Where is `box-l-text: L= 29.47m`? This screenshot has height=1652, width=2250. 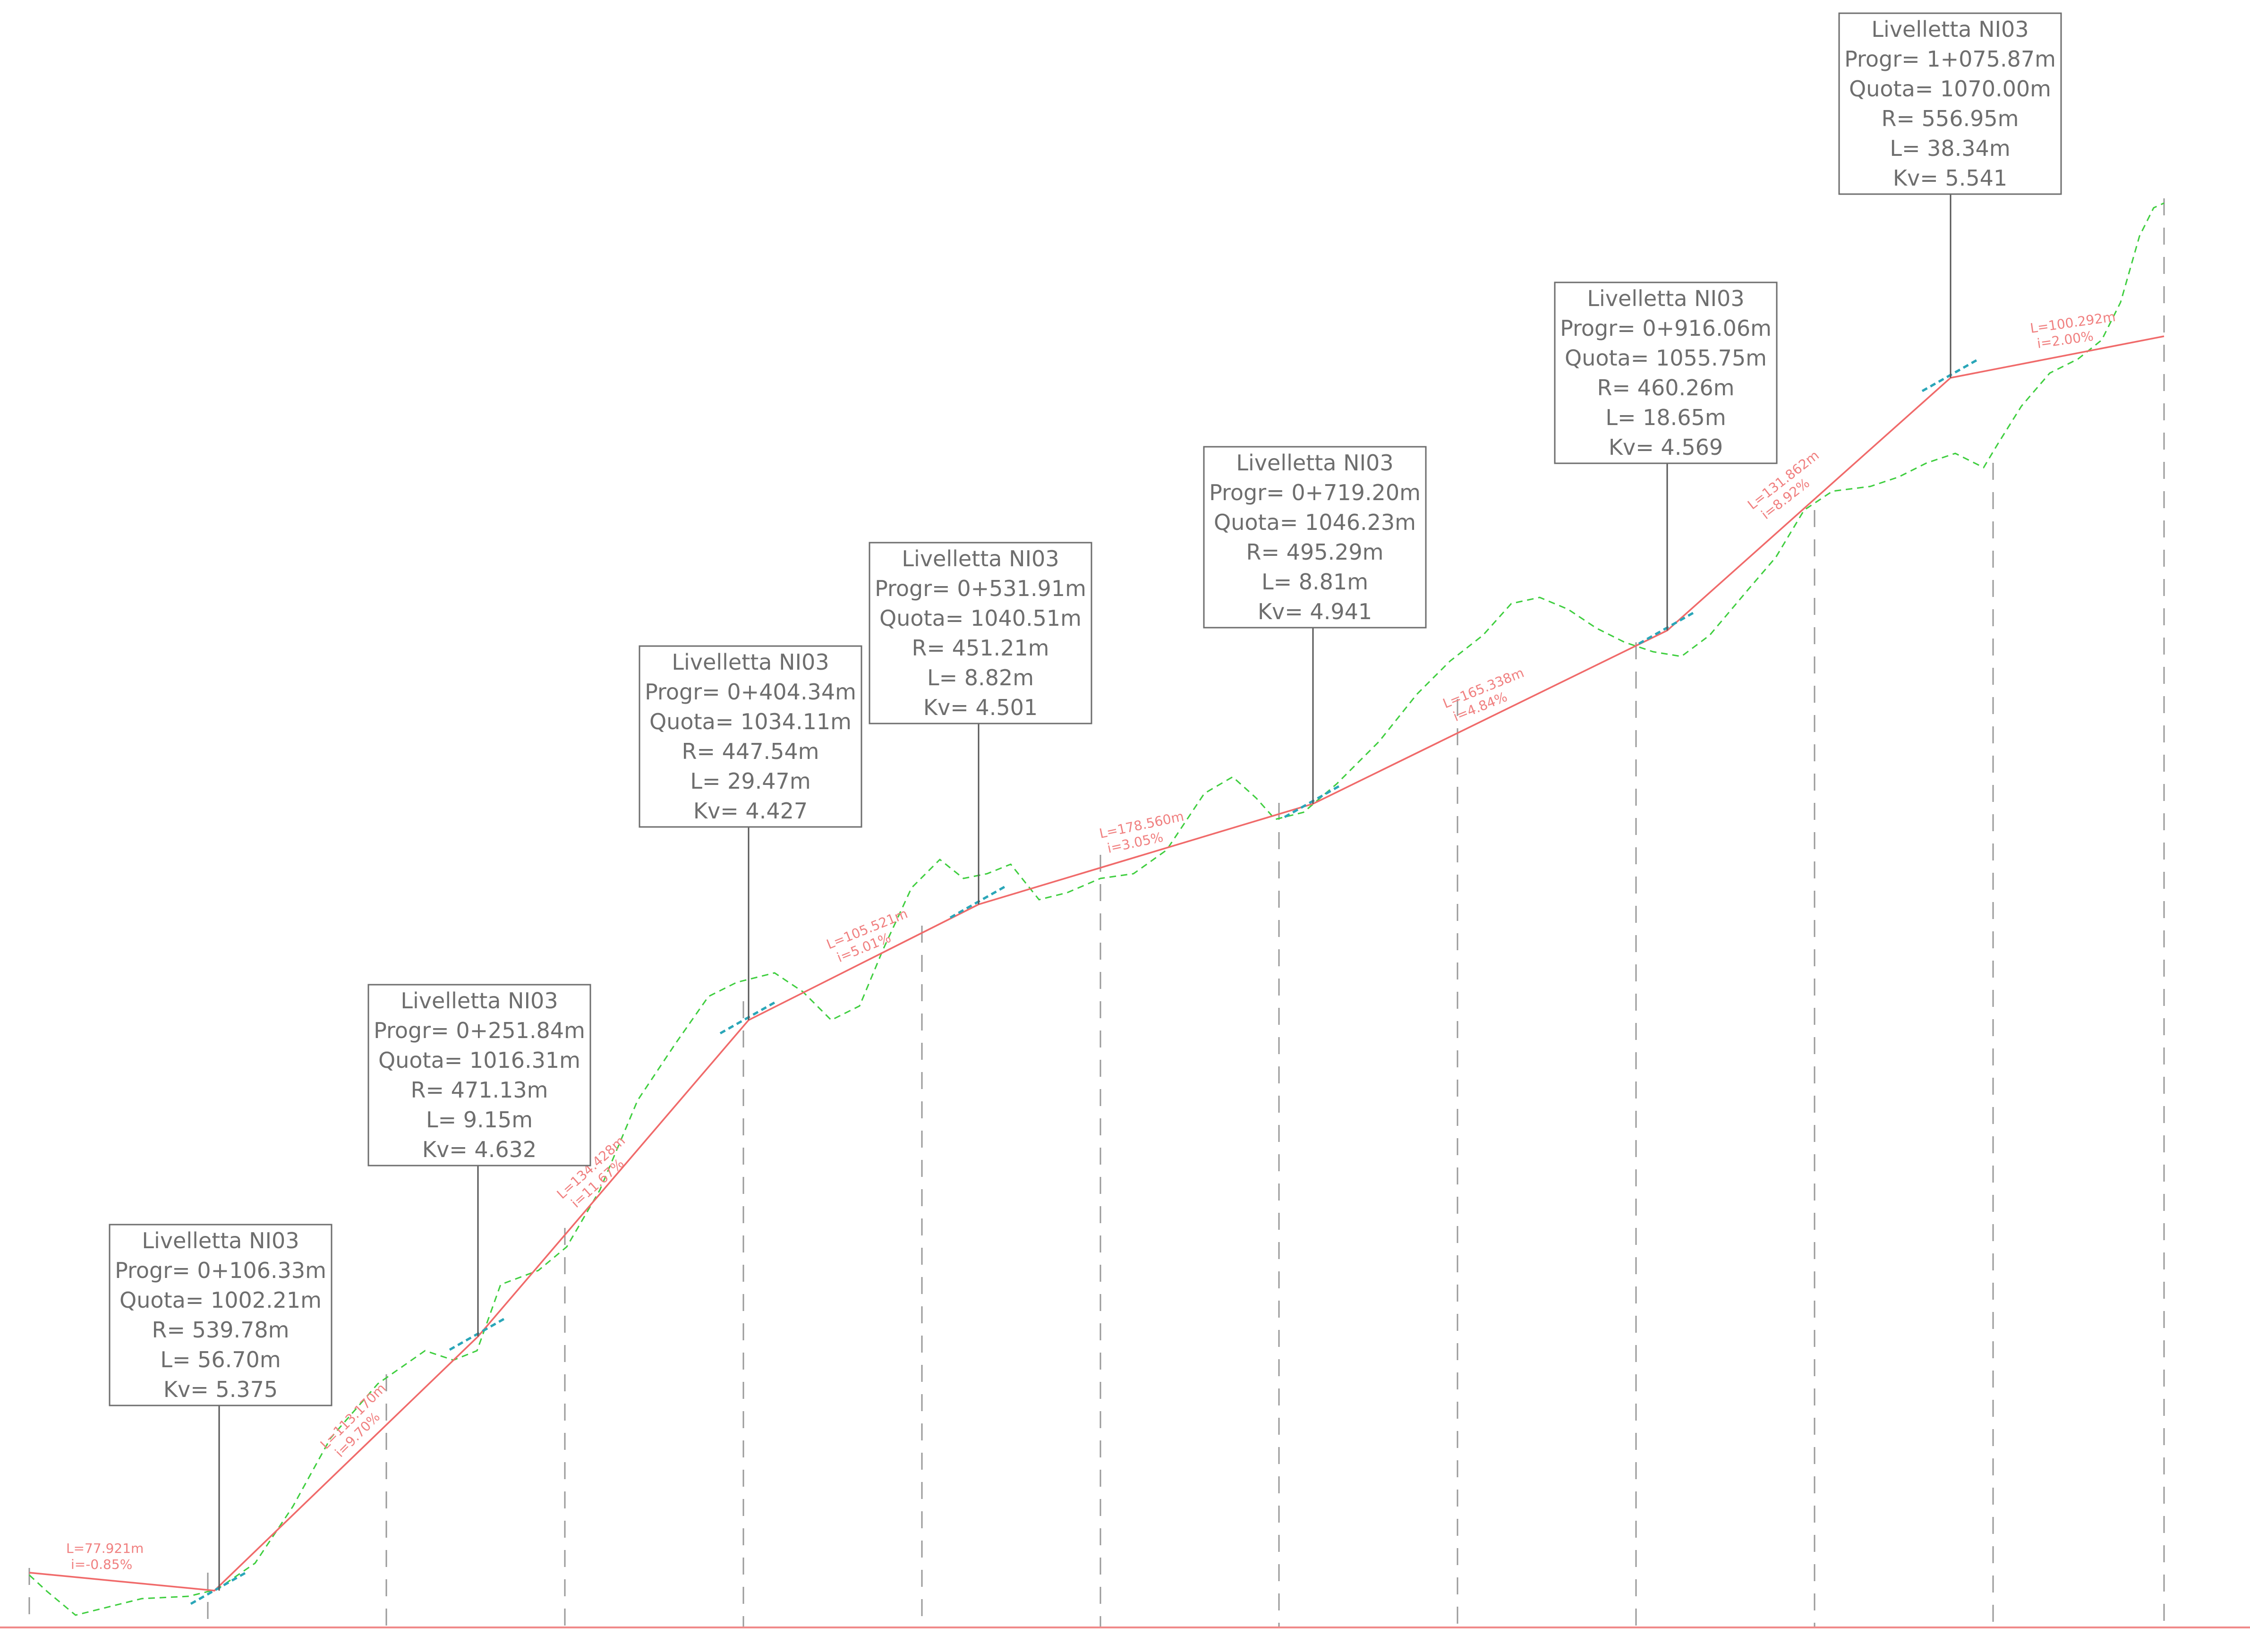
box-l-text: L= 29.47m is located at coordinates (750, 781).